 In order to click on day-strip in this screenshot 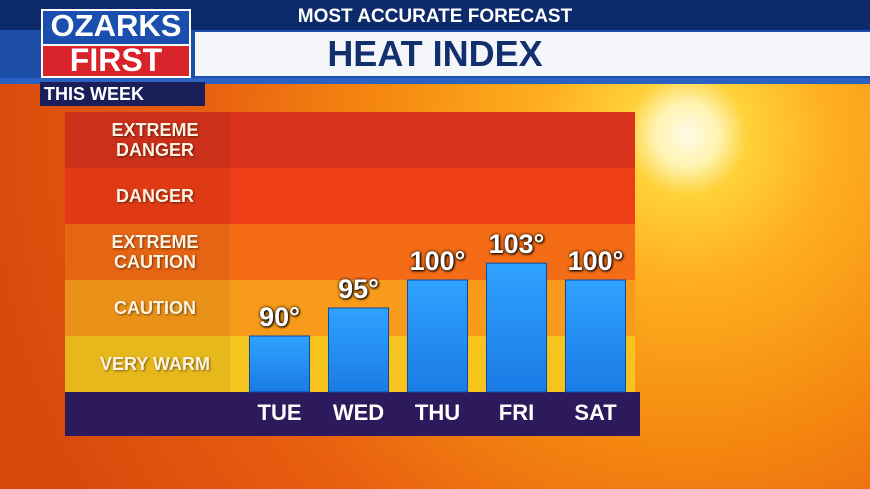, I will do `click(352, 414)`.